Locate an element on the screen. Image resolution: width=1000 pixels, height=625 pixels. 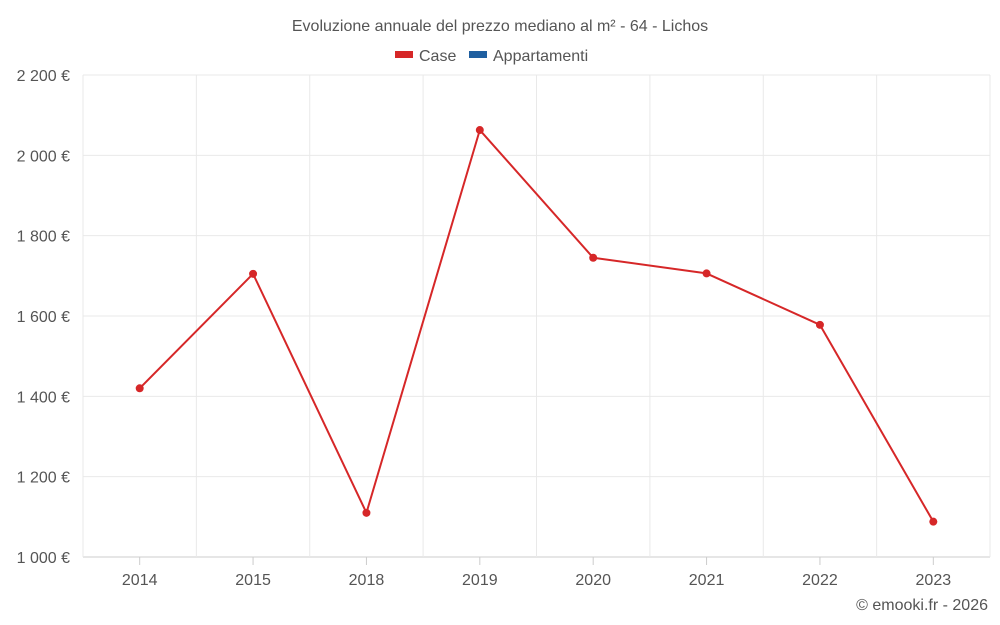
legend-swatch-appartamenti is located at coordinates (478, 54).